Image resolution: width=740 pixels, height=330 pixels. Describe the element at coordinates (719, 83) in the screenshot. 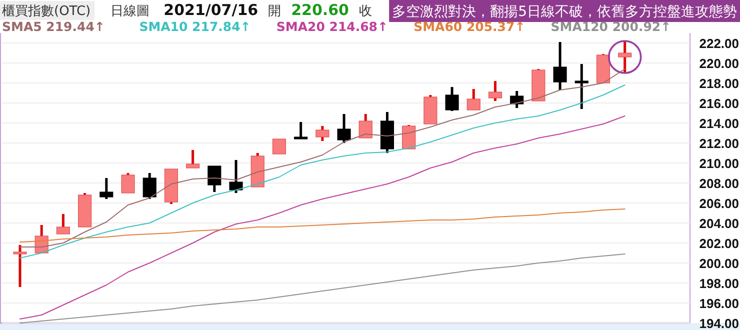

I see `y-tick-label: 218.00` at that location.